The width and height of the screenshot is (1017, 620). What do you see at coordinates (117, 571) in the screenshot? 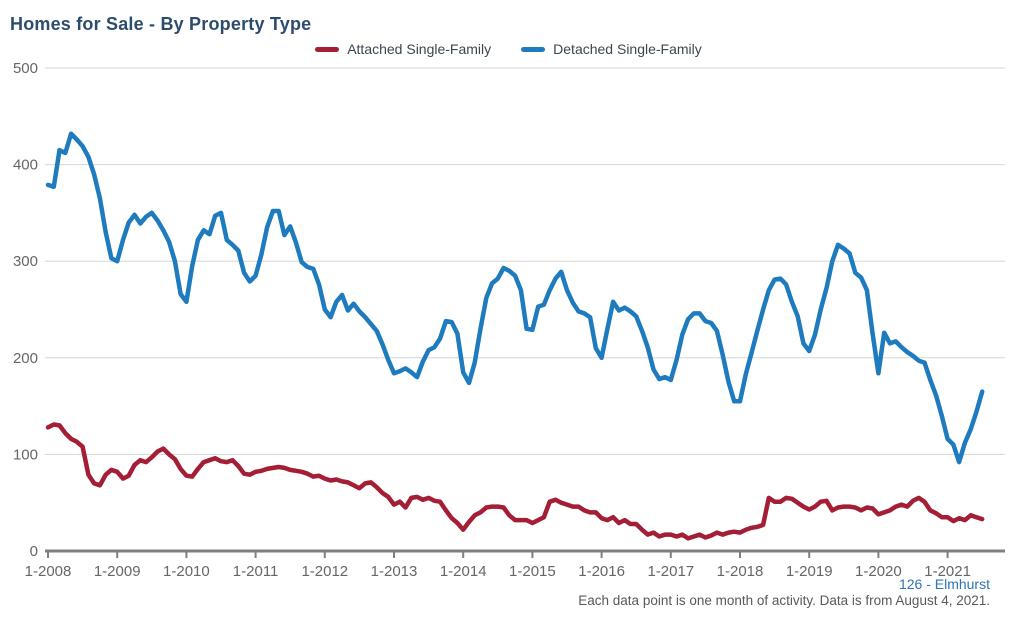
I see `x-axis-label-1-2009: 1-2009` at bounding box center [117, 571].